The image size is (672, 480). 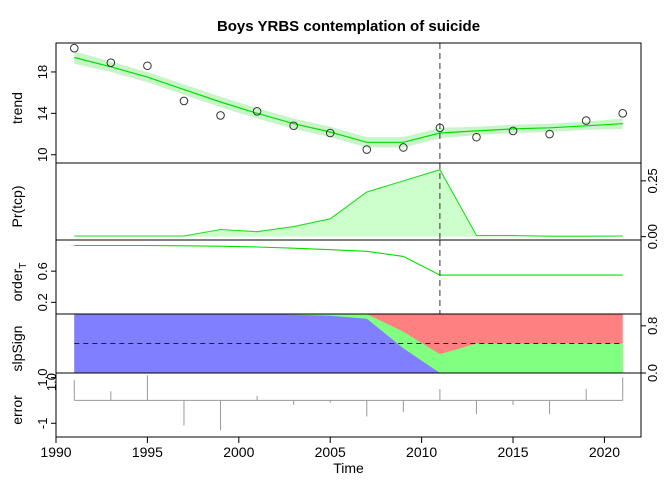 I want to click on x-tick-label: 2020, so click(x=604, y=452).